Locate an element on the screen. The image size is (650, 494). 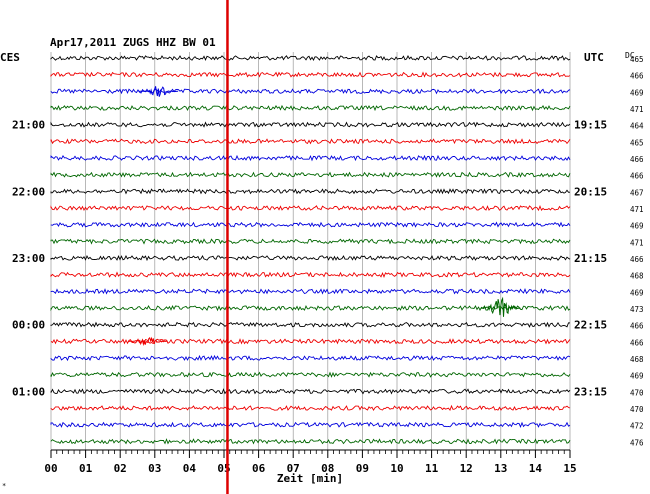
dc-value-label: 473 is located at coordinates (637, 309).